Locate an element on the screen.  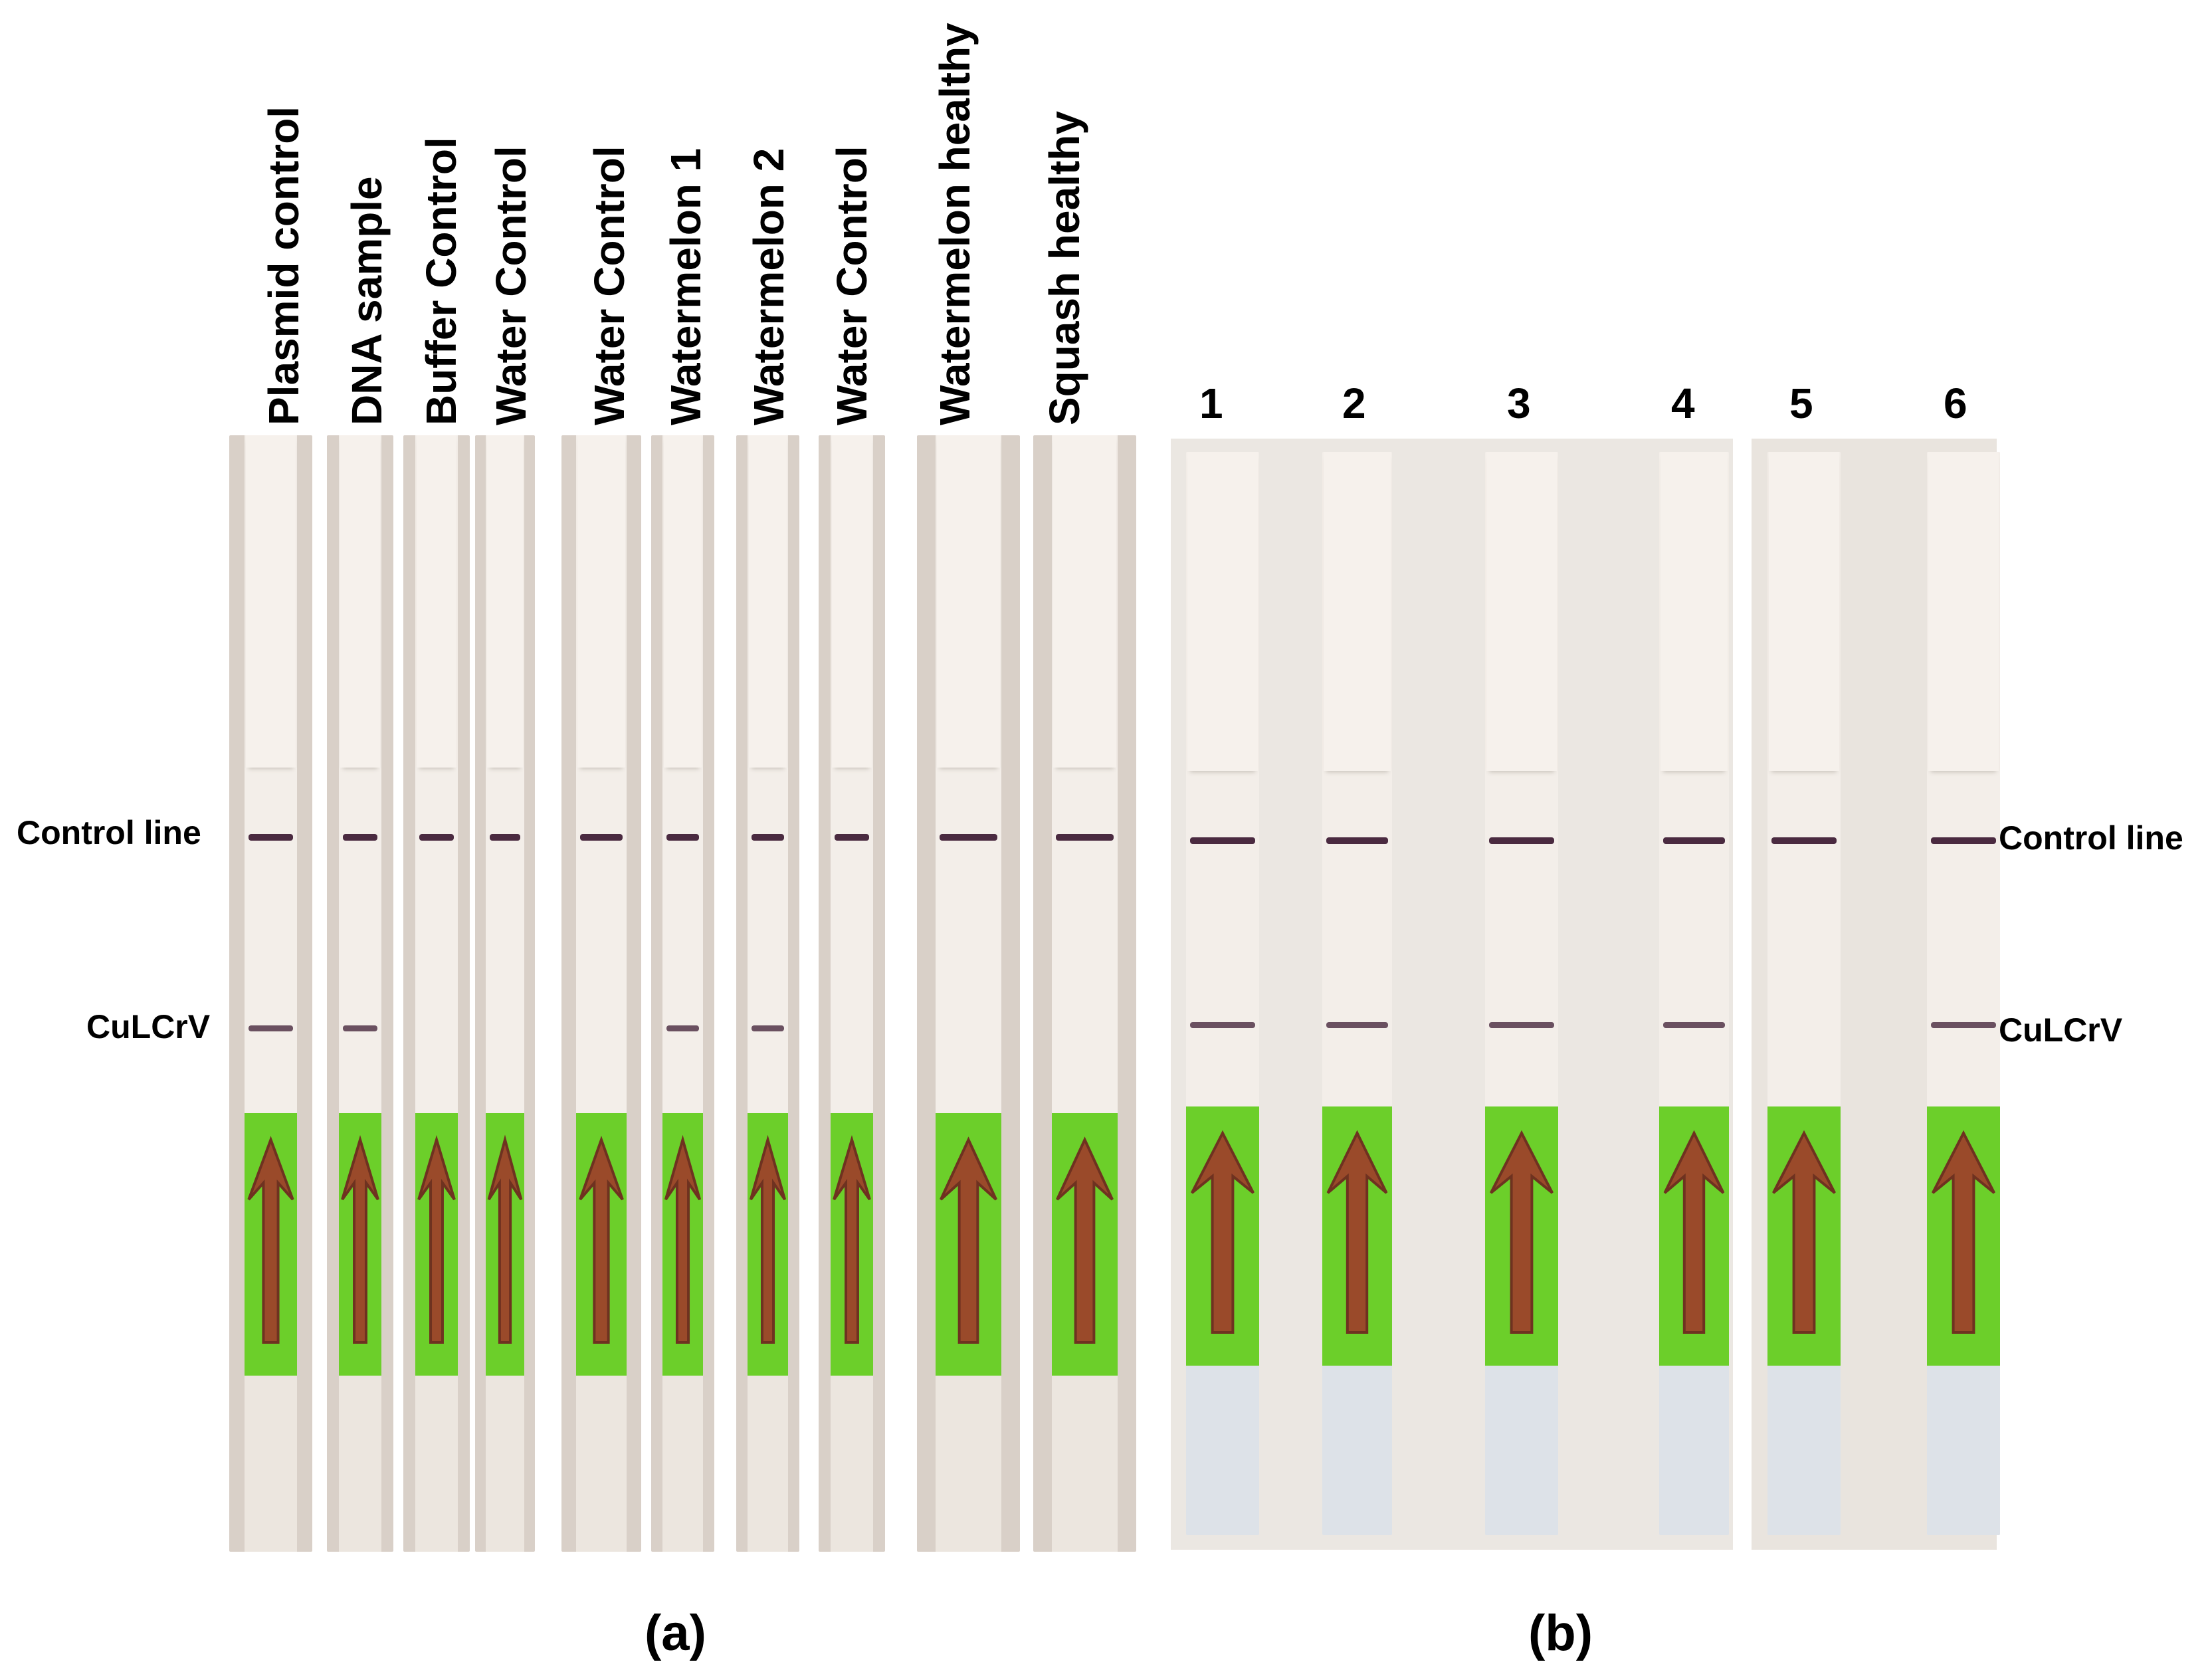
lane-label-watermelon-1: Watermelon 1 is located at coordinates (686, 287).